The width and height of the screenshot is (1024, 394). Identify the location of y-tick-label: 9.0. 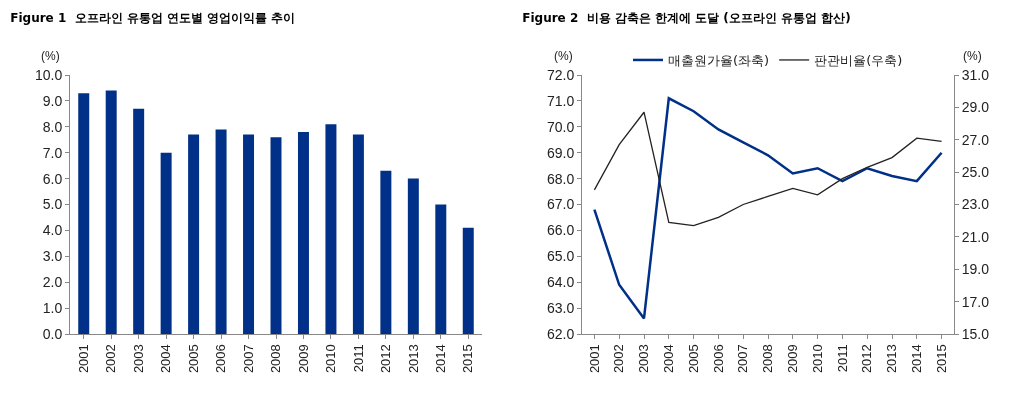
(52, 100).